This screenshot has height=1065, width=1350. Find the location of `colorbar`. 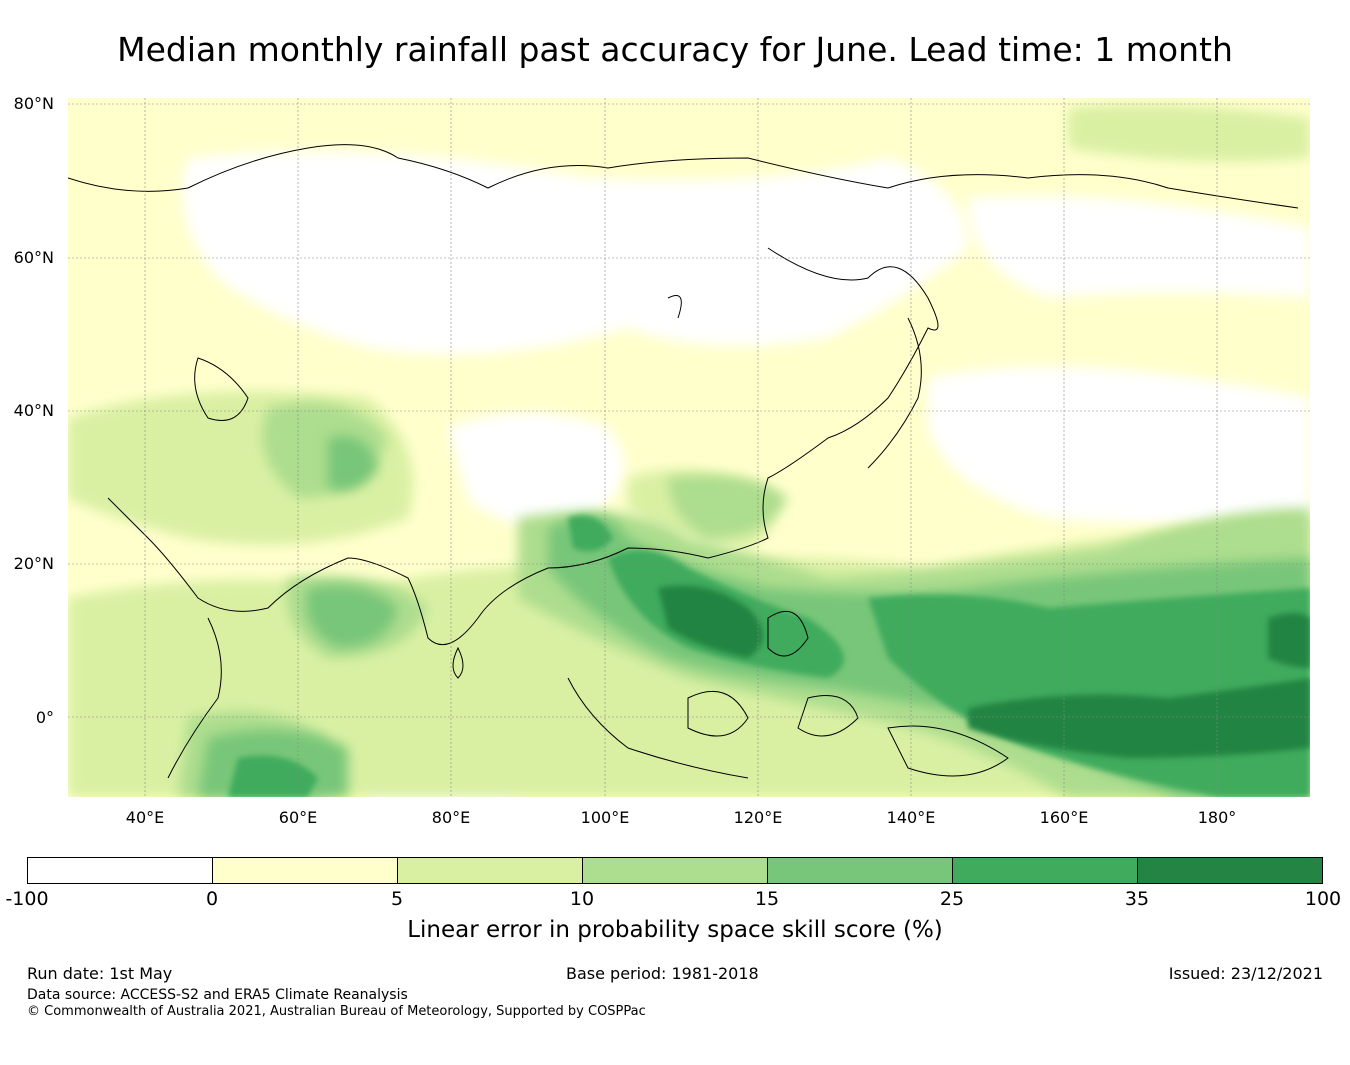

colorbar is located at coordinates (675, 870).